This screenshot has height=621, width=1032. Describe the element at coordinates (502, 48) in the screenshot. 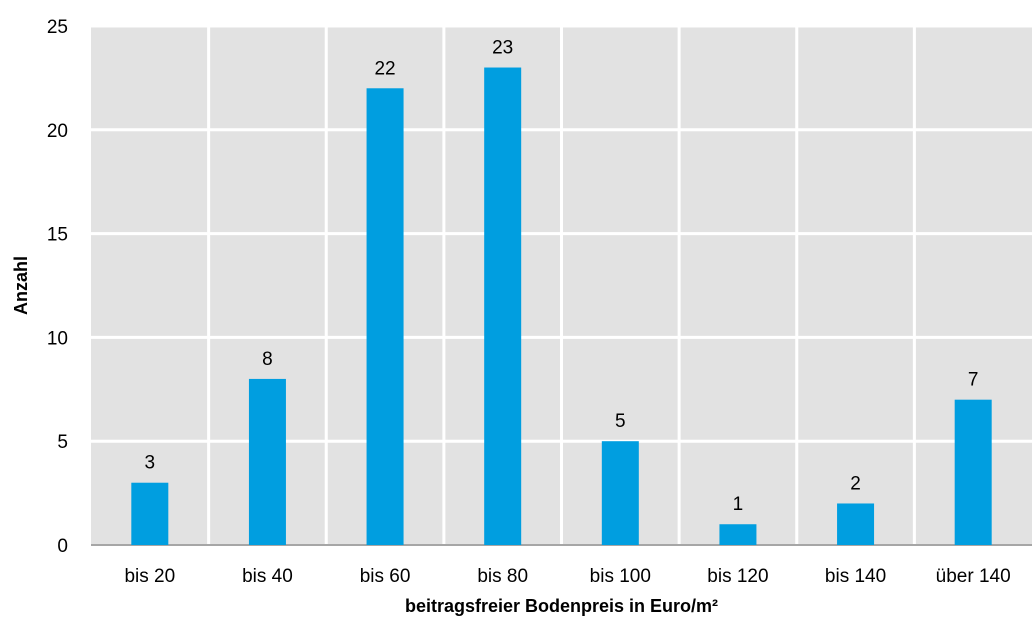

I see `data-label: 23` at that location.